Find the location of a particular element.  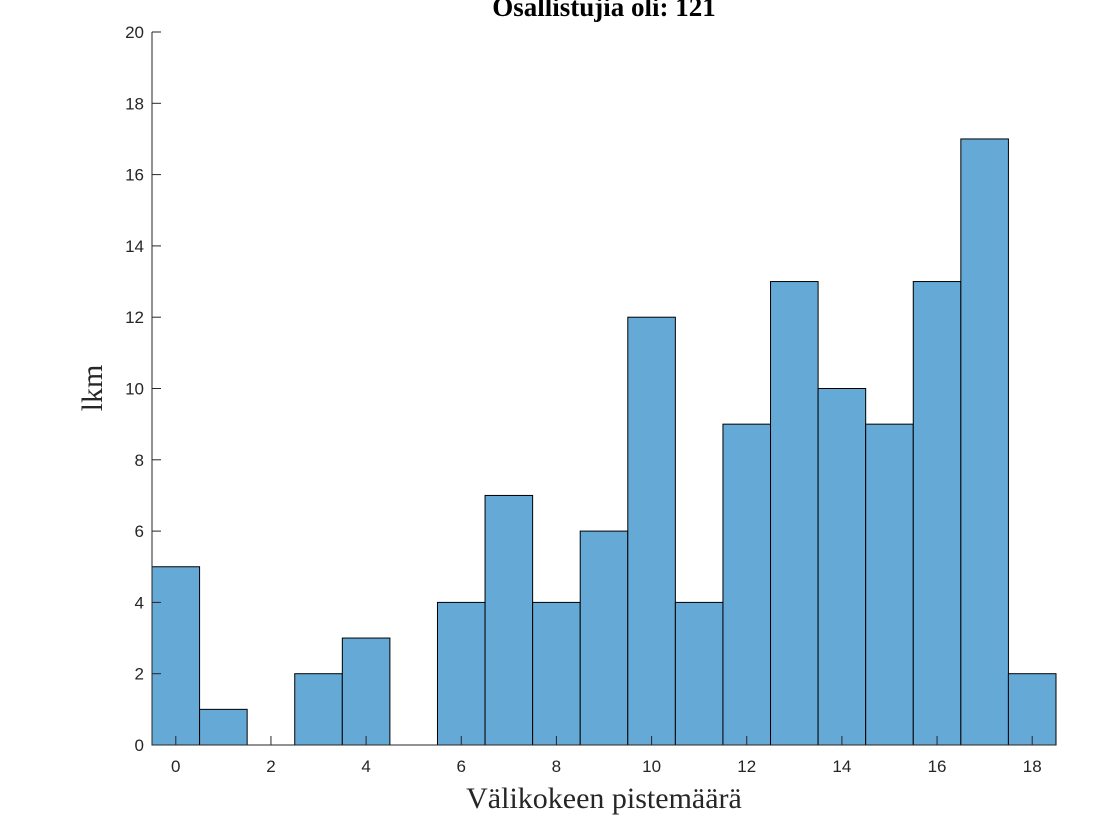

y-tick-label-12: 12 is located at coordinates (134, 317).